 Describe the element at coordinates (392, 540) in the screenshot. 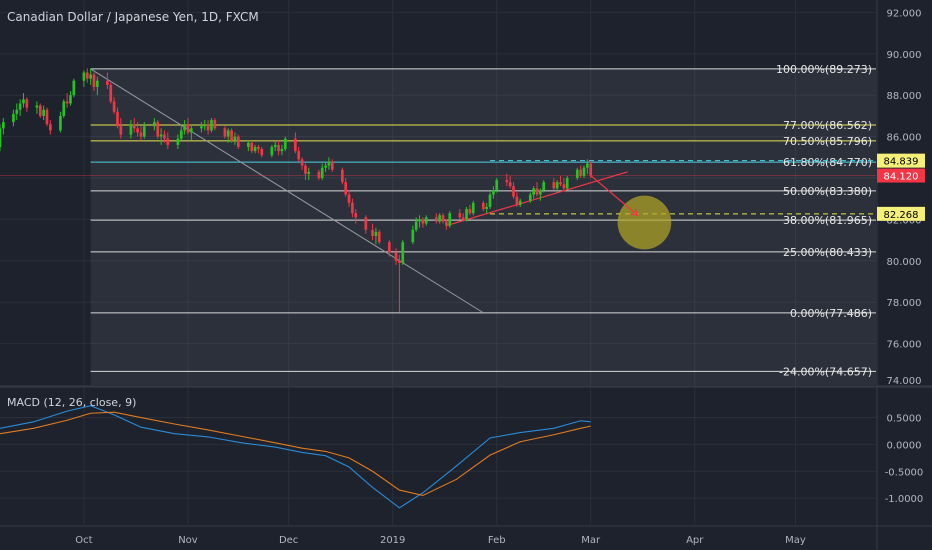

I see `time-tick-3: 2019` at that location.